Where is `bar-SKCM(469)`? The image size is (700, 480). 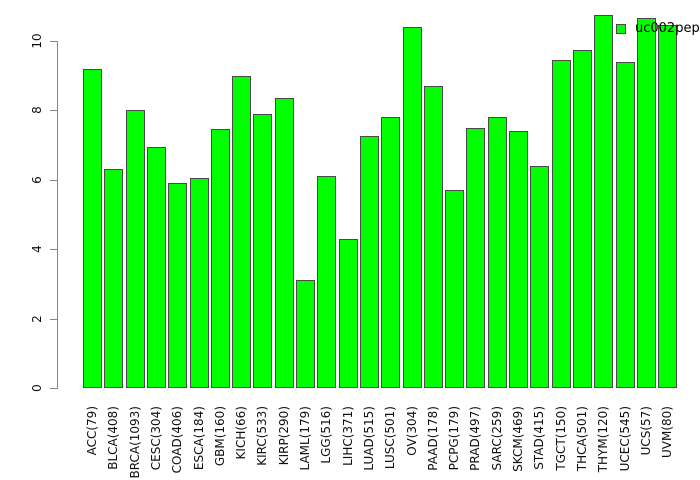
bar-SKCM(469) is located at coordinates (518, 259).